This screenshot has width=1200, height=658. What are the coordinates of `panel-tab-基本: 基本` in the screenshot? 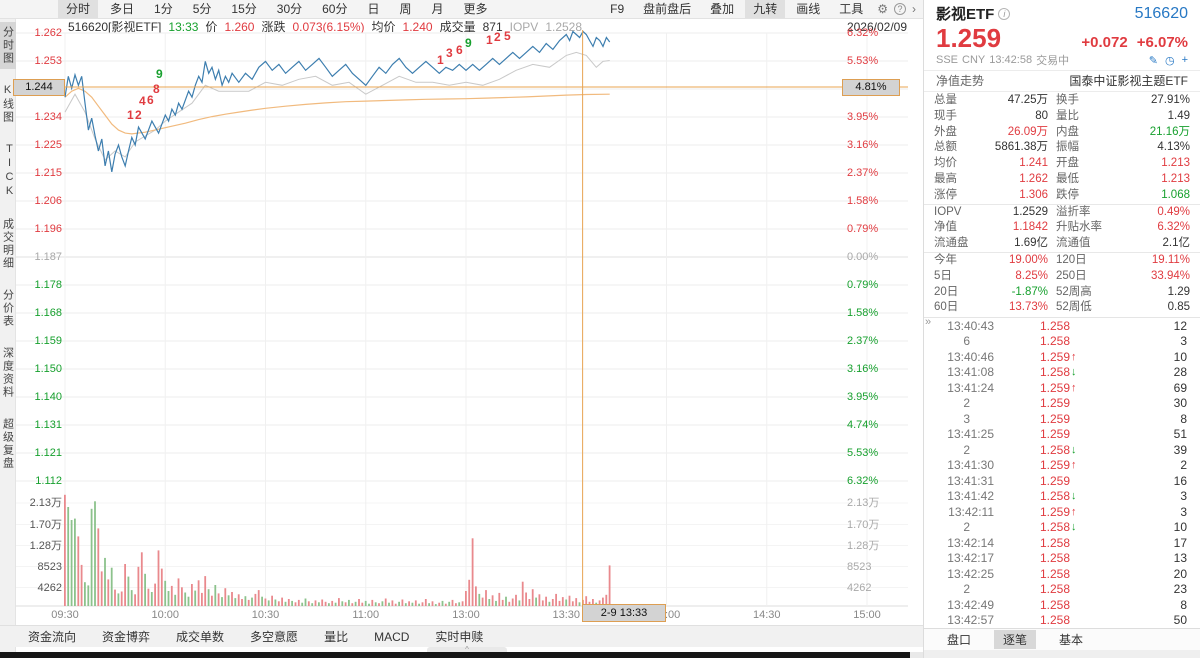 It's located at (1071, 640).